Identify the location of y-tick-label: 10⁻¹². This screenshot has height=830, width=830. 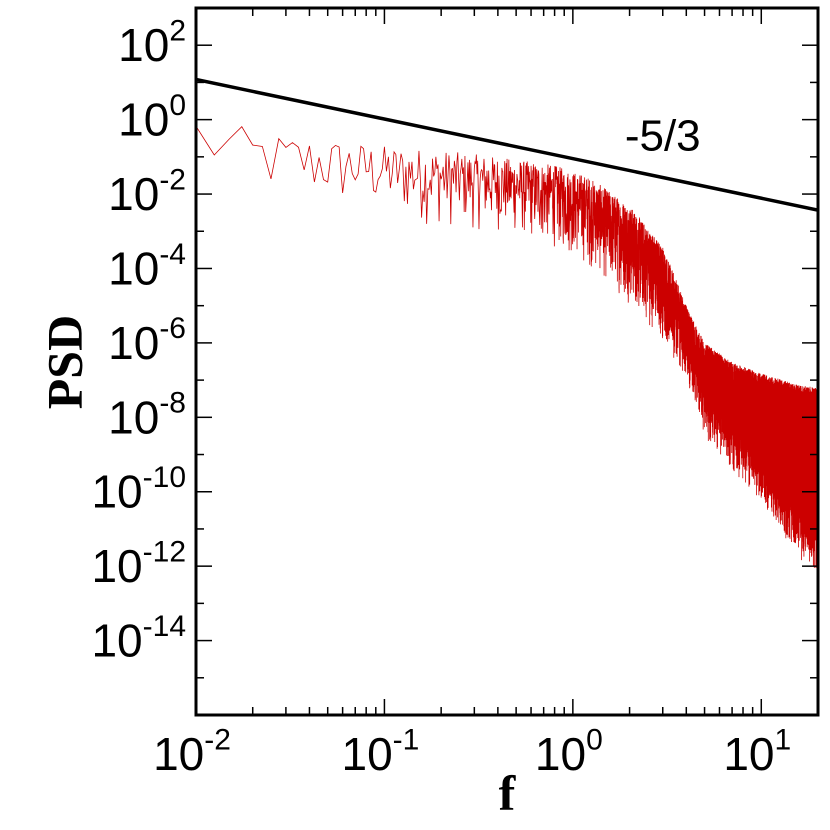
(138, 563).